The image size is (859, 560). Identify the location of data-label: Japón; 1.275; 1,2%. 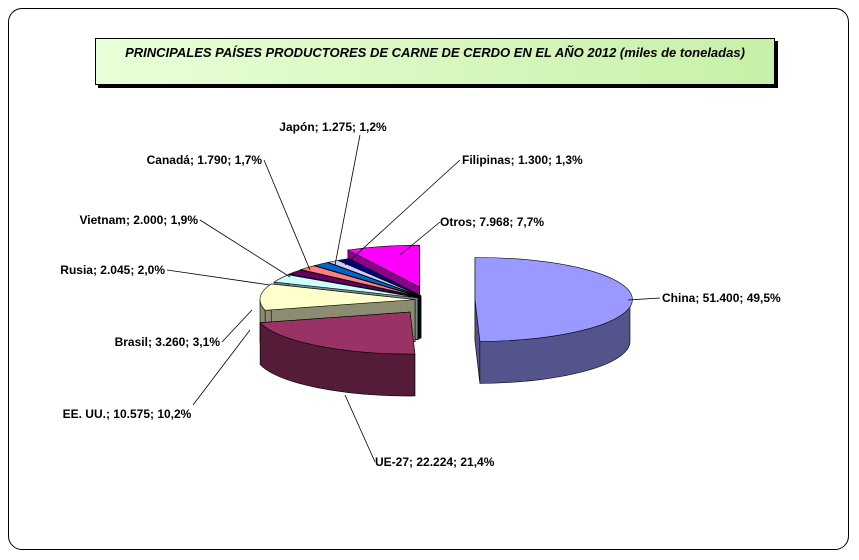
(333, 127).